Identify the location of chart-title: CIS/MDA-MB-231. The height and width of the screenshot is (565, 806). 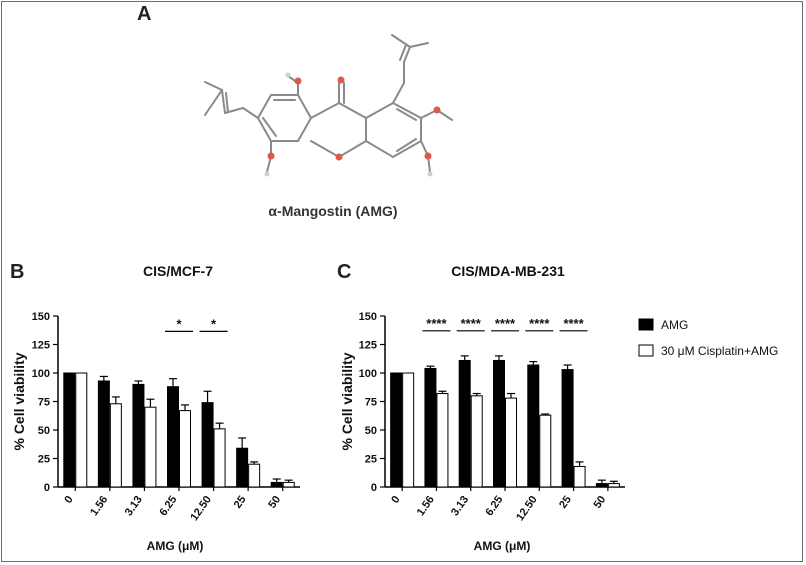
(508, 271).